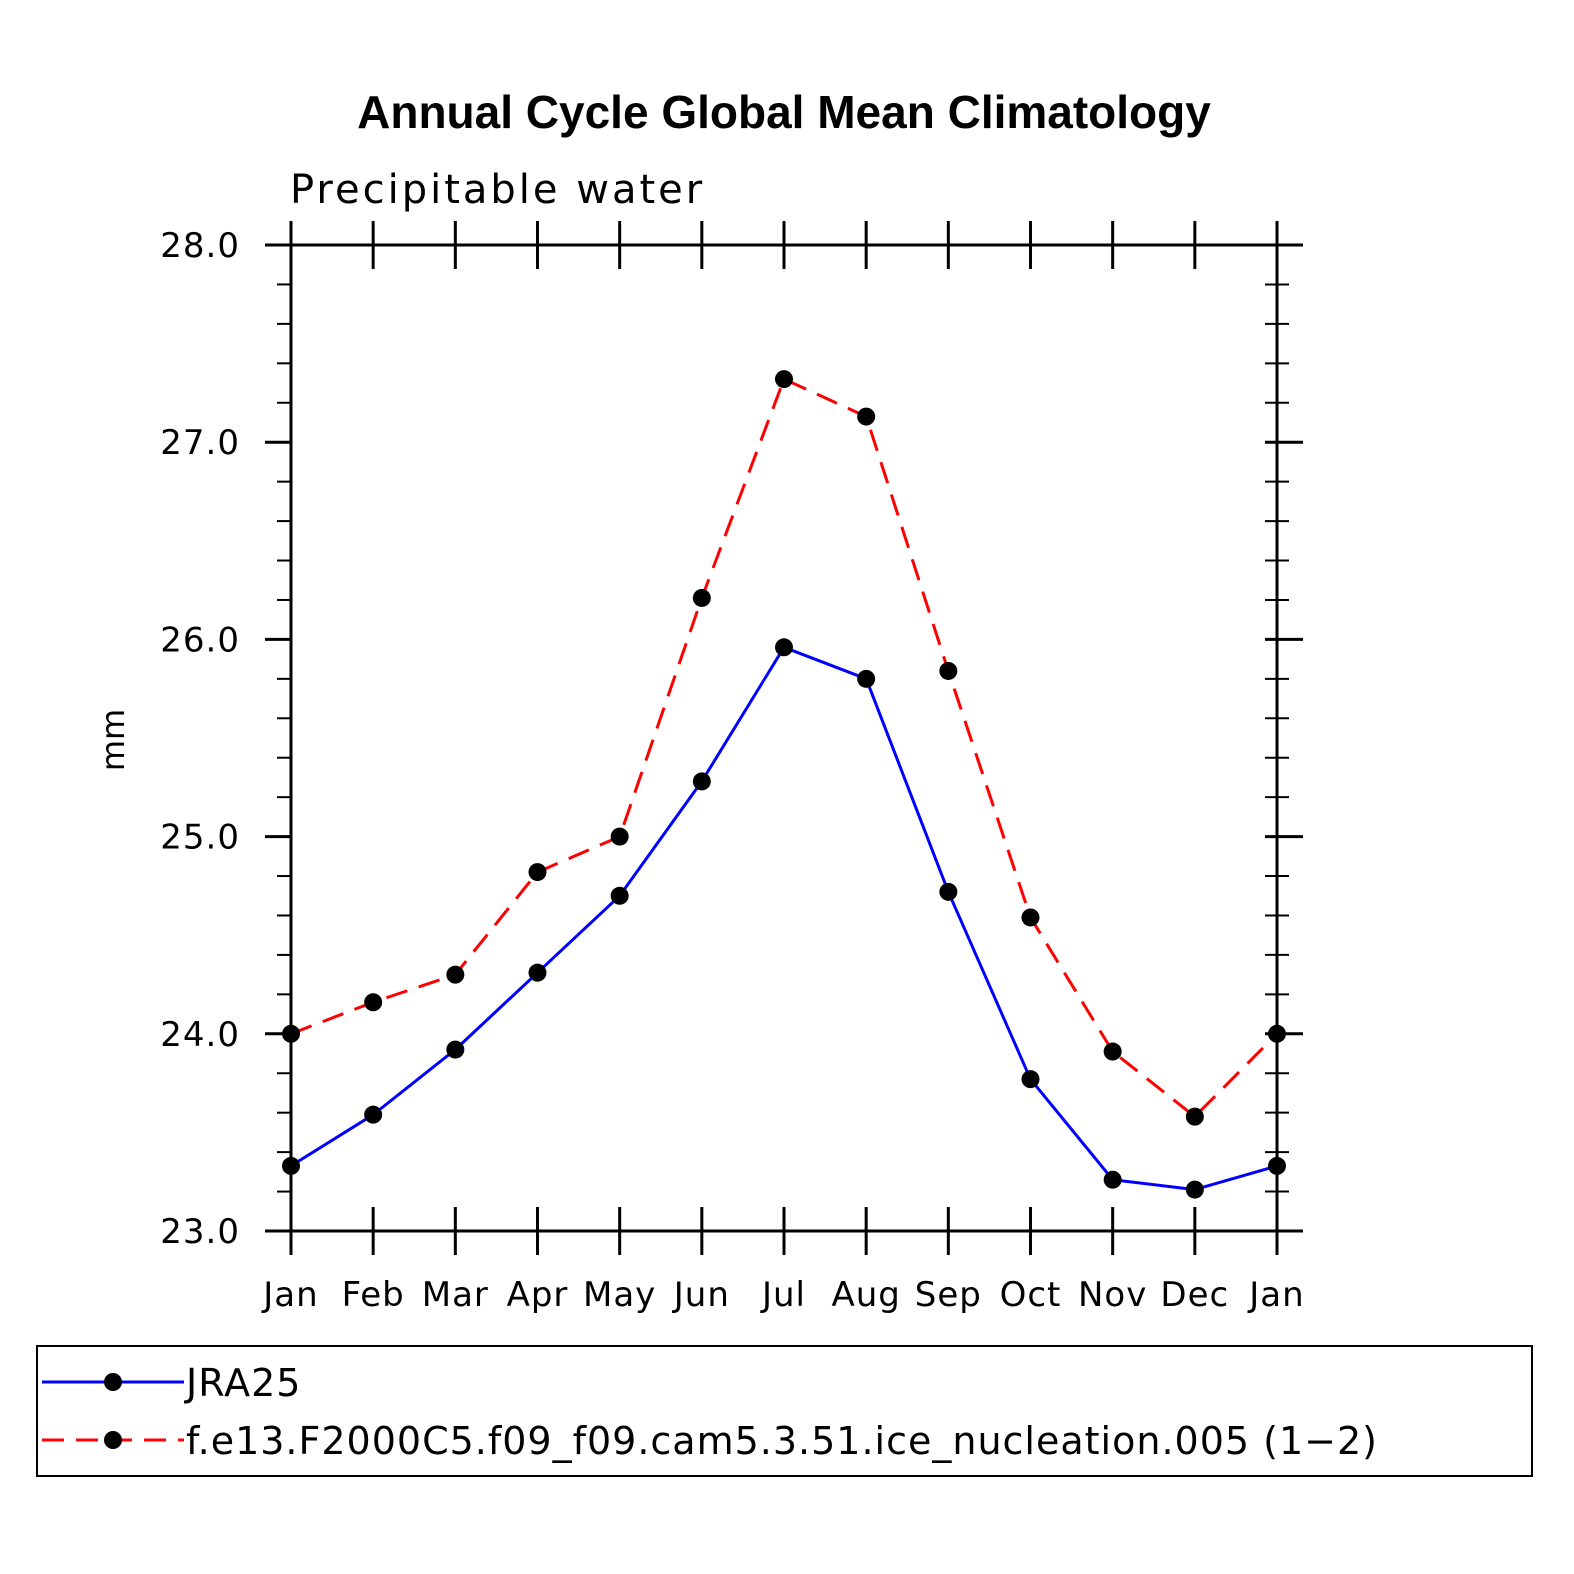 This screenshot has width=1574, height=1574. I want to click on legend-box, so click(784, 1411).